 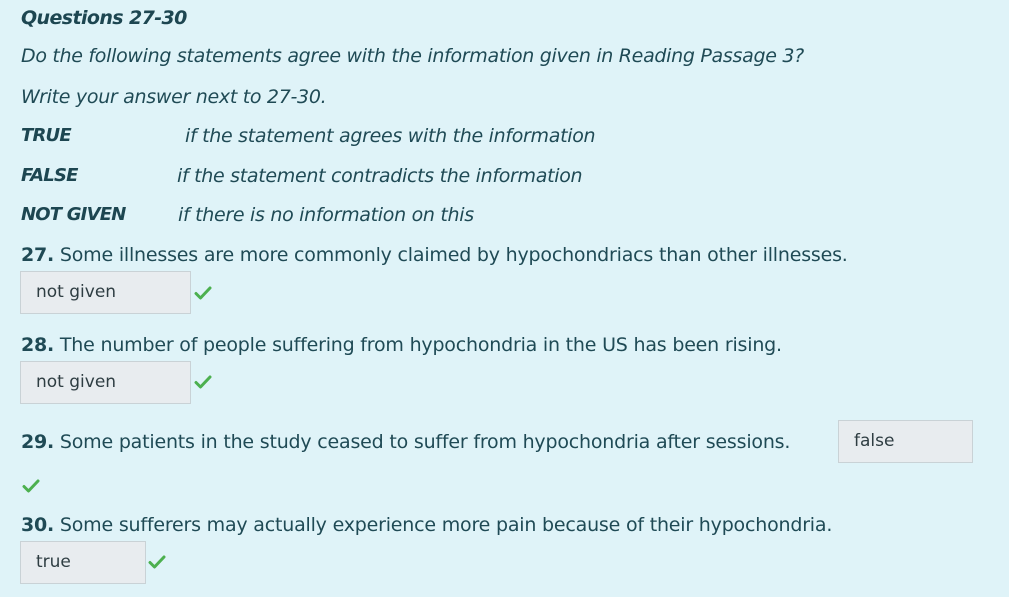 I want to click on instruction-text: Write your answer next to 27-30., so click(x=174, y=97).